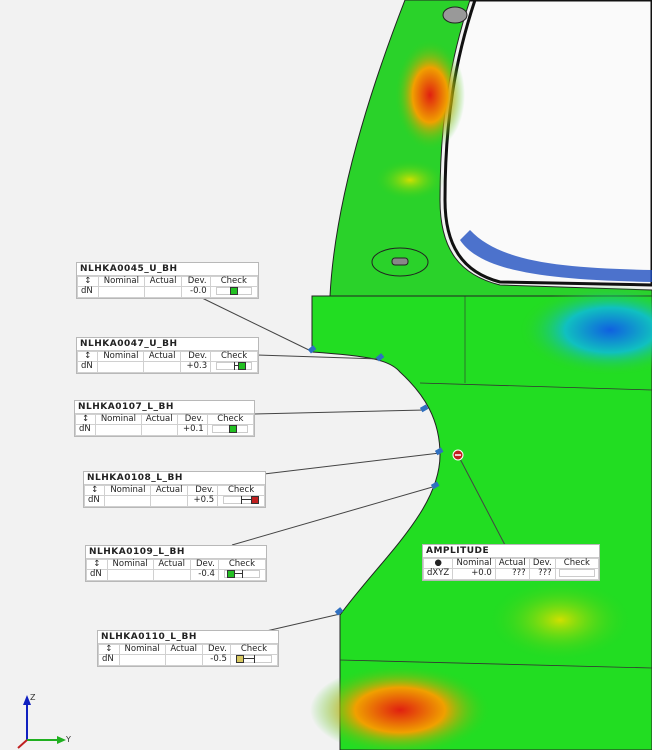  I want to click on label-table: ↕ Nominal Actual Dev. Check dN -0.5, so click(188, 655).